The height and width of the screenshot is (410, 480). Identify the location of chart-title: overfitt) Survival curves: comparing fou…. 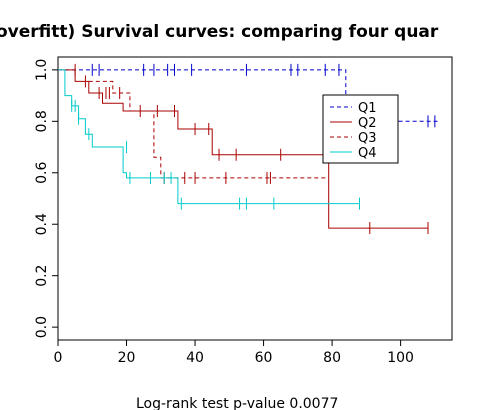
(219, 32).